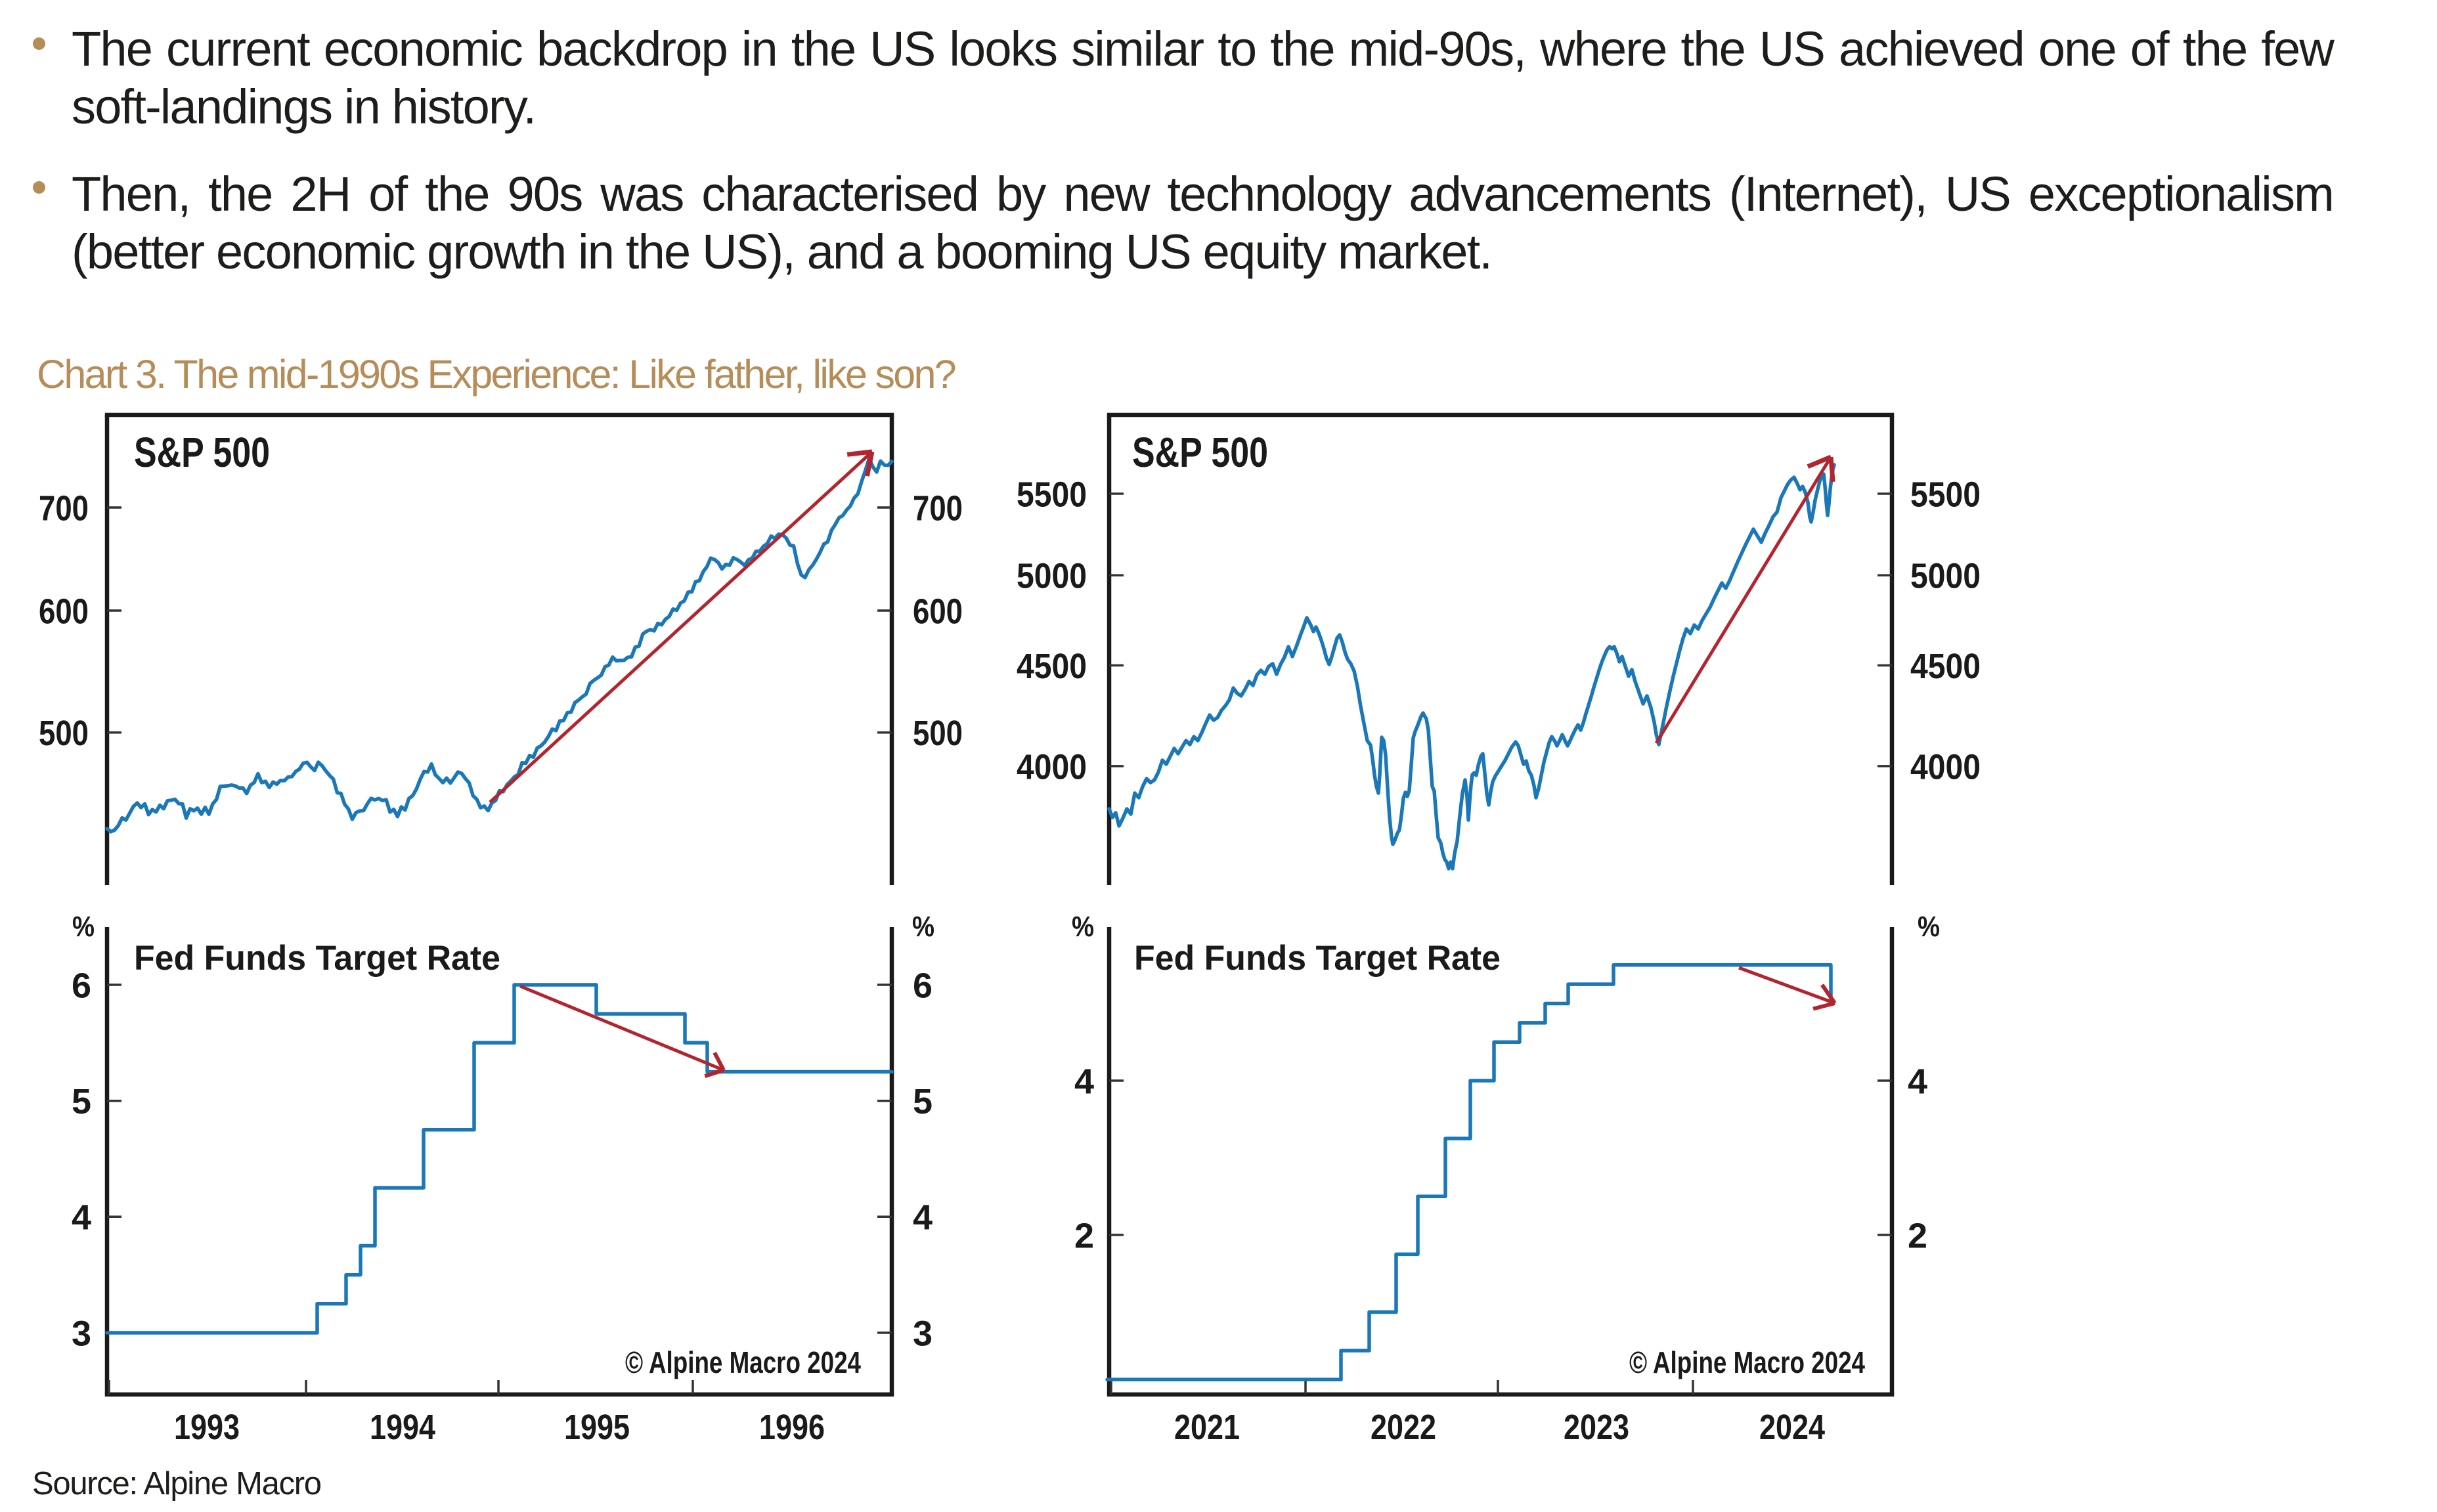  What do you see at coordinates (1792, 1427) in the screenshot?
I see `svg-text: 2024` at bounding box center [1792, 1427].